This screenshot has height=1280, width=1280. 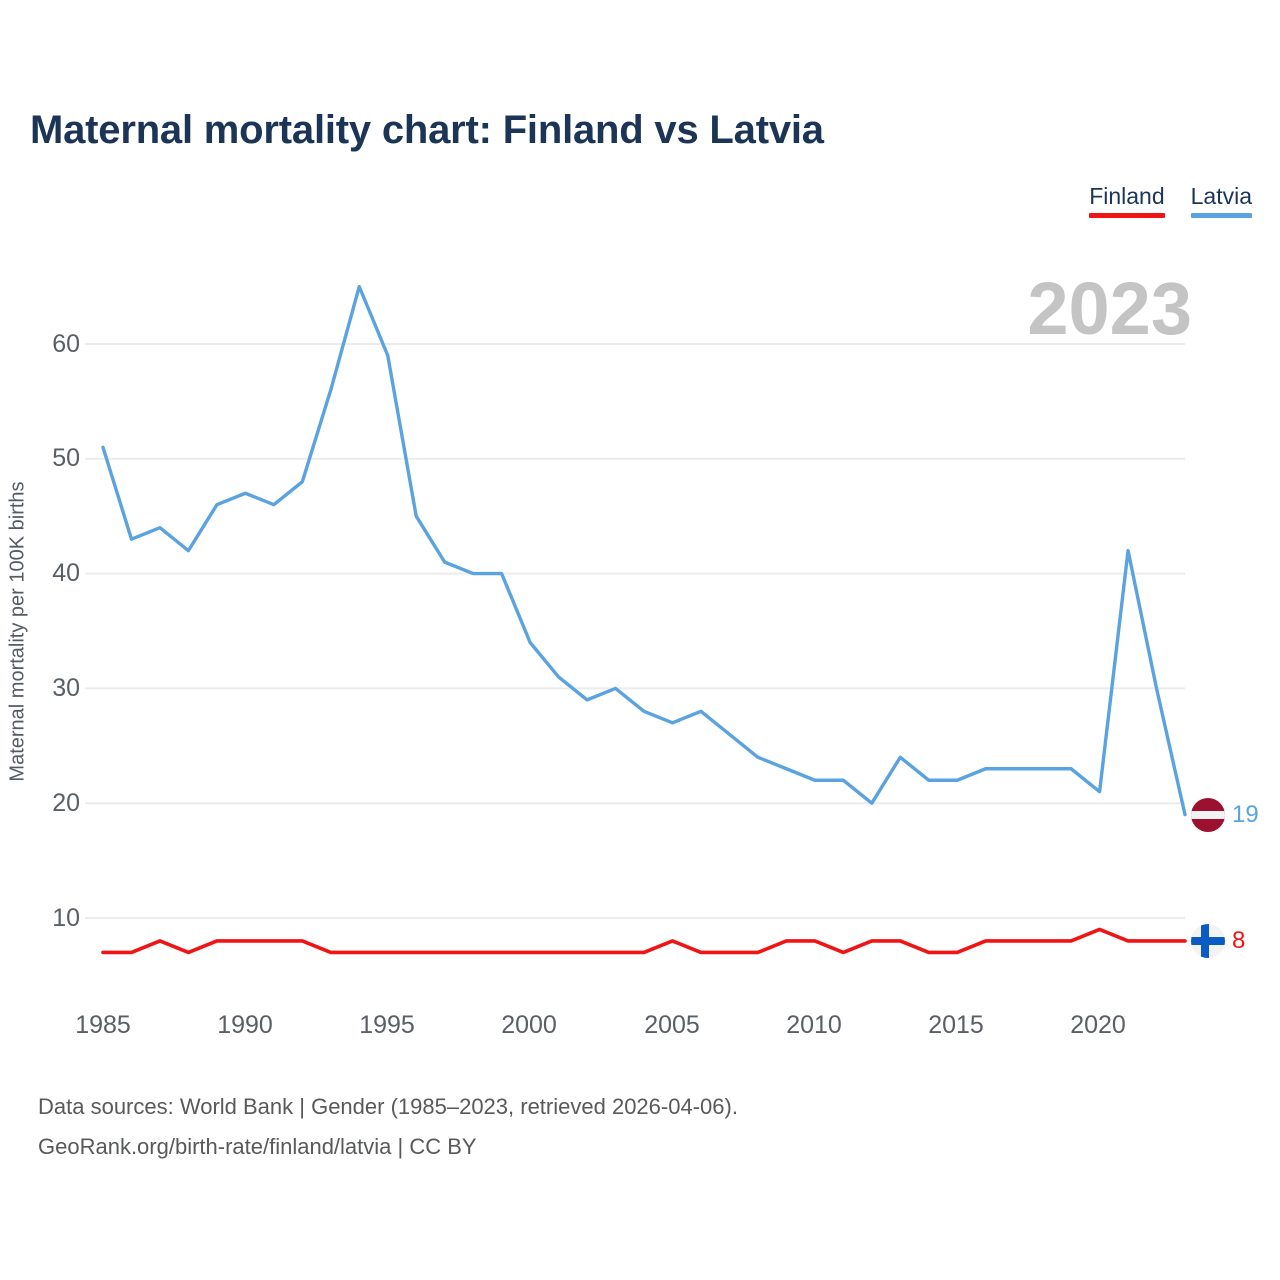 What do you see at coordinates (66, 803) in the screenshot?
I see `y-tick-20: 20` at bounding box center [66, 803].